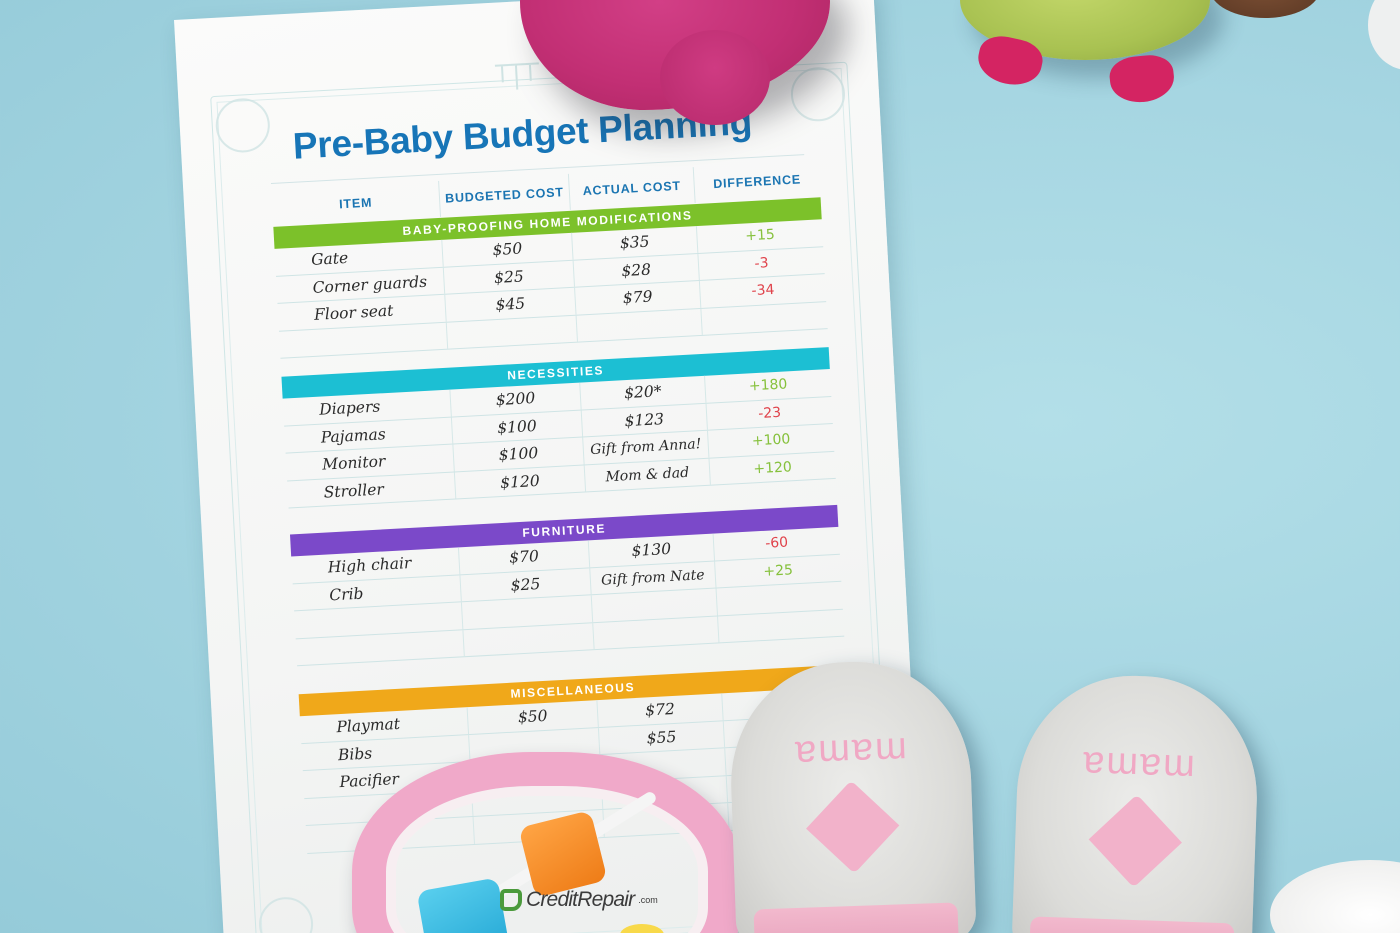 This screenshot has width=1400, height=933. What do you see at coordinates (1384, 35) in the screenshot?
I see `white-plush-edge` at bounding box center [1384, 35].